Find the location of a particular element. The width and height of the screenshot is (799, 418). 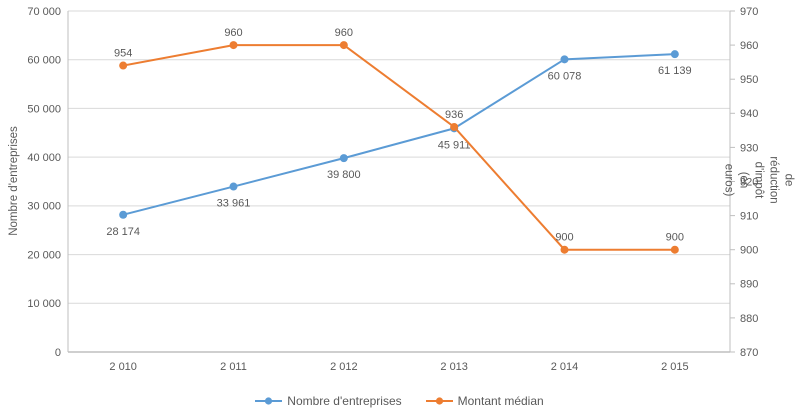

y-axis-left-tick-label: 50 000 is located at coordinates (44, 109).